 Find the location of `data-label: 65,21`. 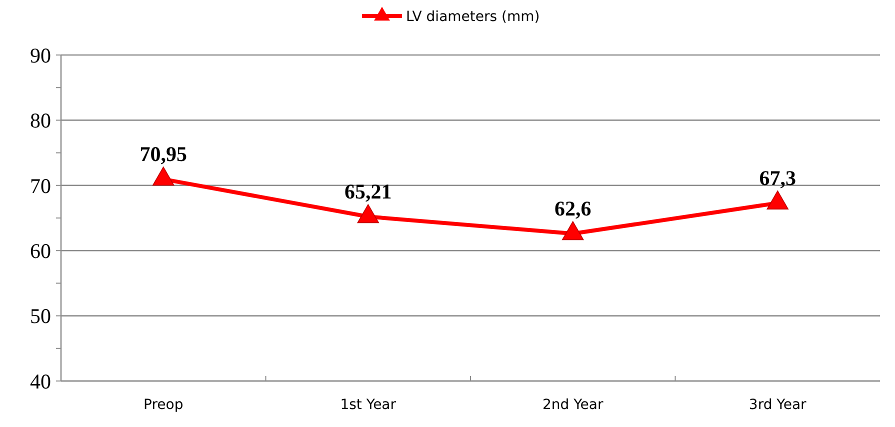

data-label: 65,21 is located at coordinates (368, 192).